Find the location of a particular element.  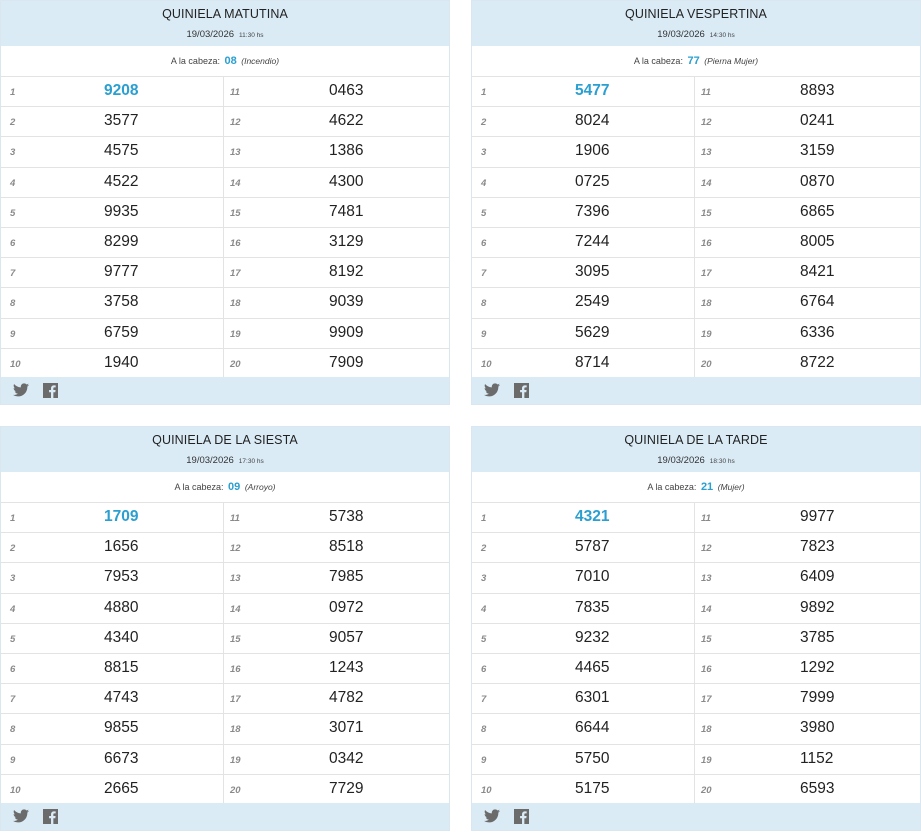

drawn-number: 3980 is located at coordinates (817, 728).